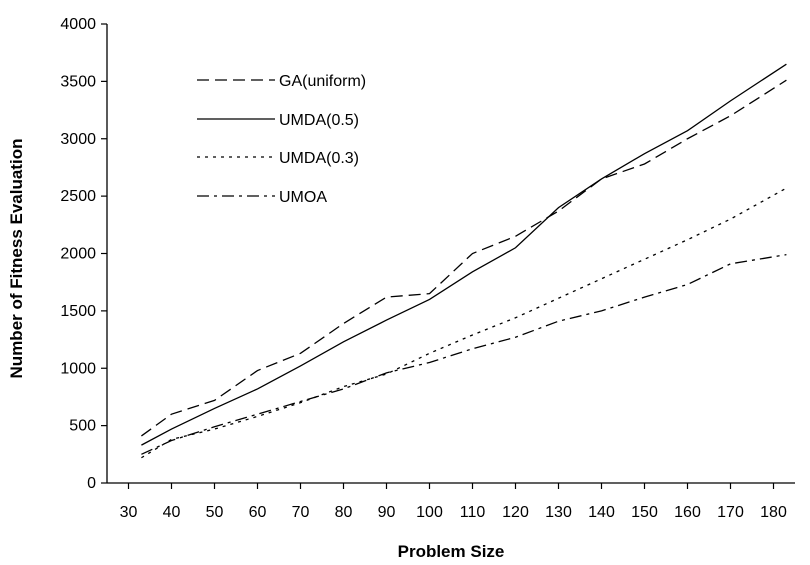 The height and width of the screenshot is (565, 810). What do you see at coordinates (473, 512) in the screenshot?
I see `x-tick-label: 110` at bounding box center [473, 512].